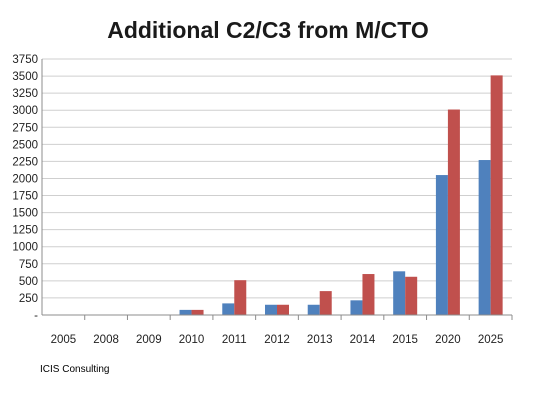 The width and height of the screenshot is (533, 400). I want to click on y-tick-label: 1250, so click(25, 231).